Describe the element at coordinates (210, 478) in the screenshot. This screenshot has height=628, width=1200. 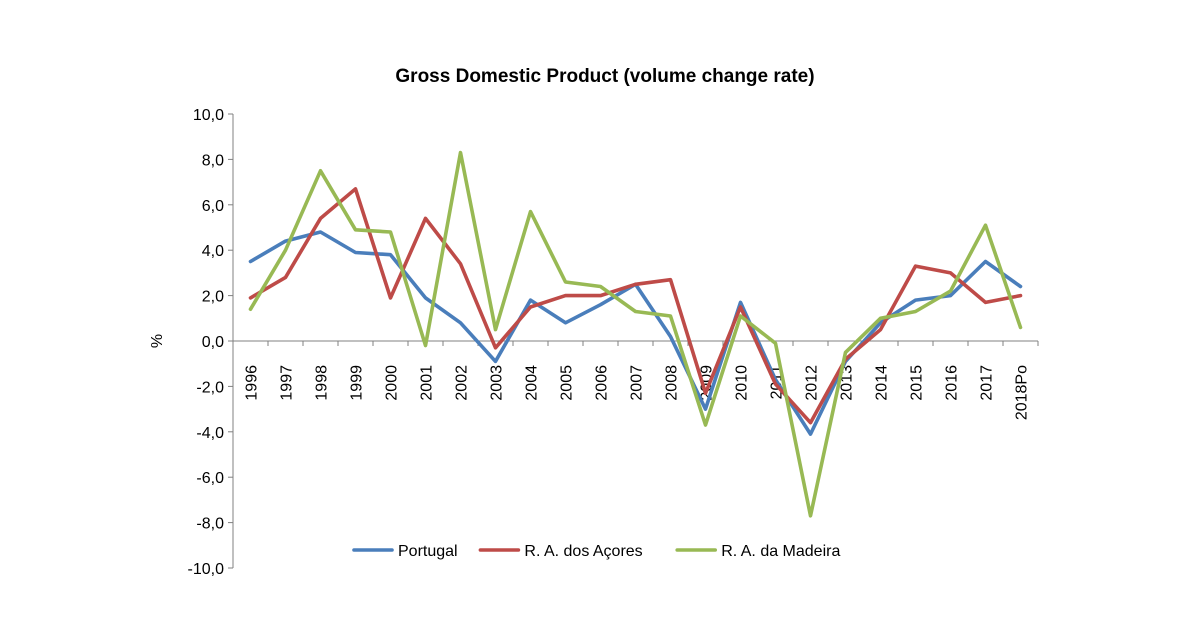
I see `y-tick-label: -6,0` at that location.